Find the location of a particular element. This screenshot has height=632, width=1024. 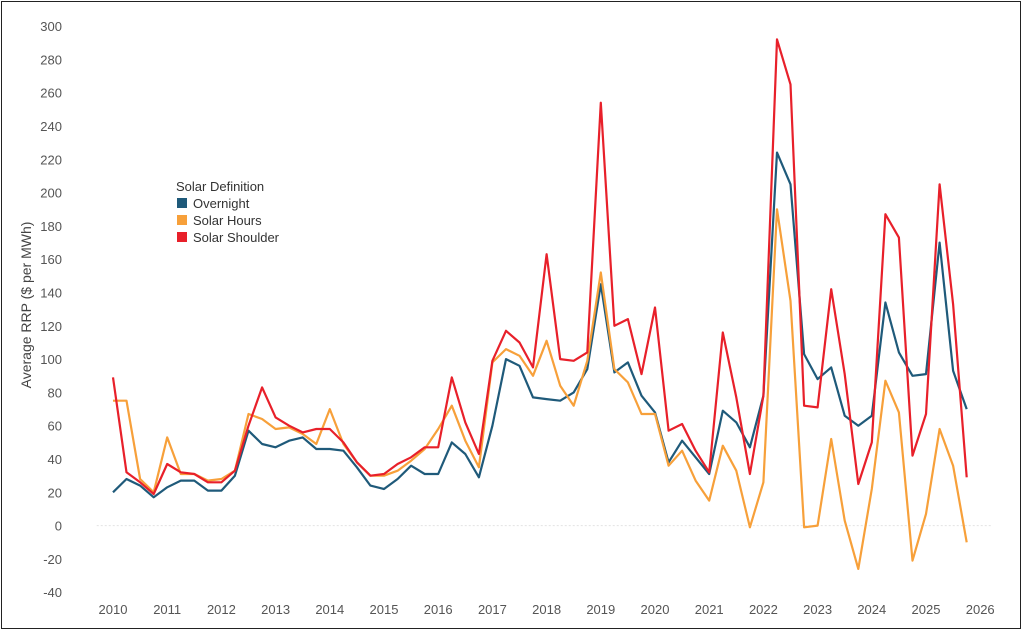

legend-item: Overnight is located at coordinates (213, 203).